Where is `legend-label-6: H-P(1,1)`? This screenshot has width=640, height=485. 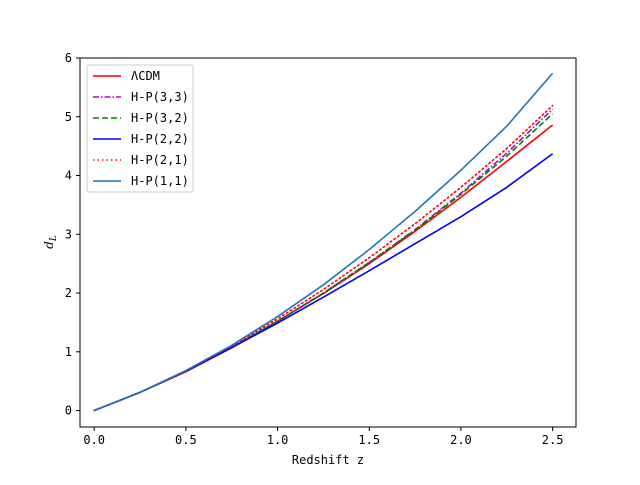 legend-label-6: H-P(1,1) is located at coordinates (160, 181).